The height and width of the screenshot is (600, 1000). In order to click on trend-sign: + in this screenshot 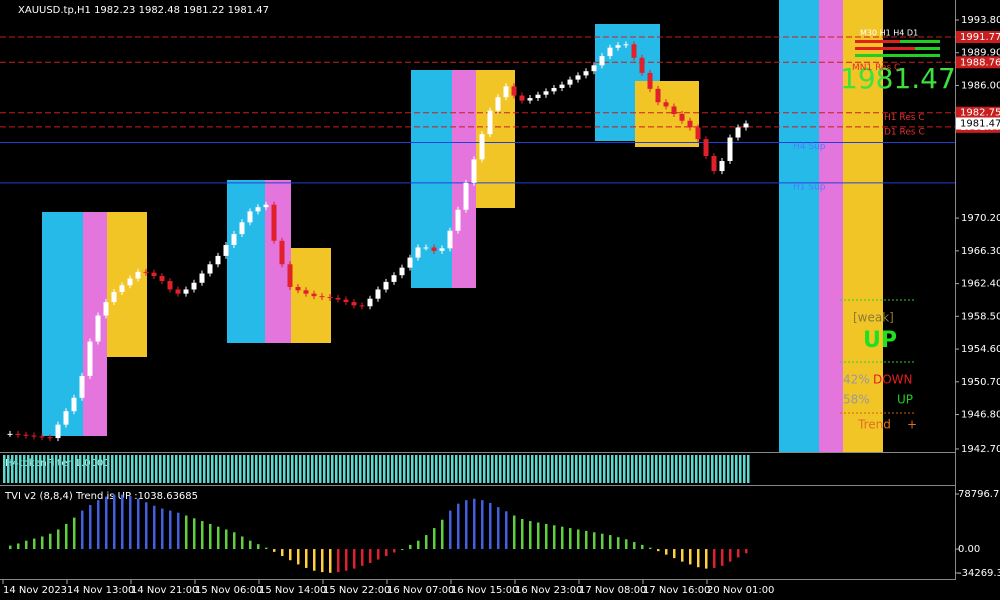, I will do `click(912, 425)`.